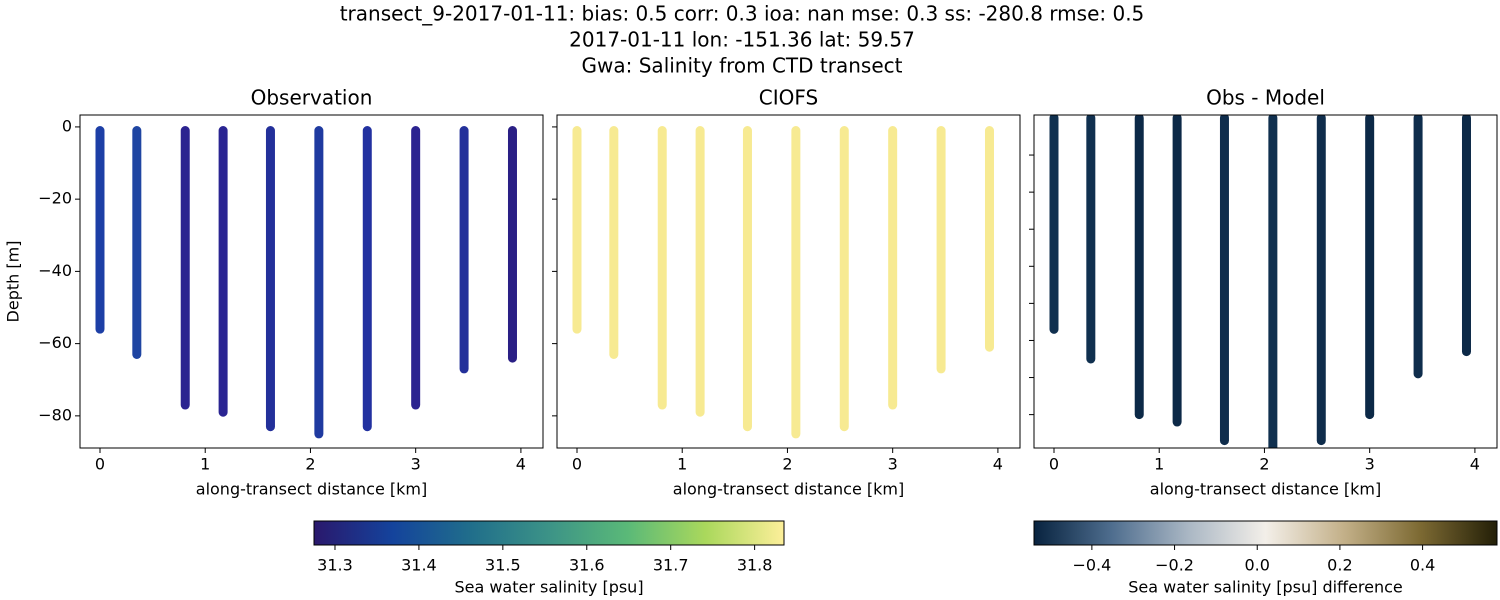 The height and width of the screenshot is (600, 1500). What do you see at coordinates (67, 125) in the screenshot?
I see `y-tick-label: 0` at bounding box center [67, 125].